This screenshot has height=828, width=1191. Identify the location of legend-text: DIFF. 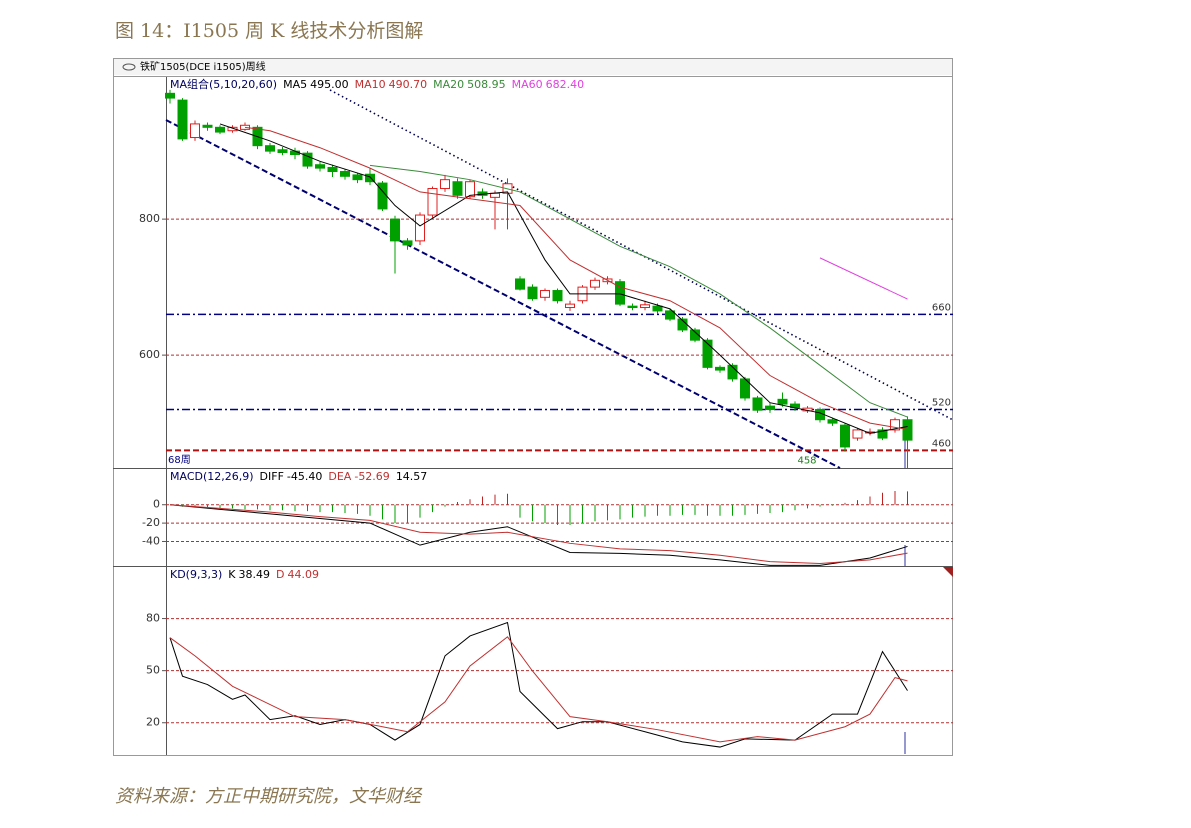
(272, 476).